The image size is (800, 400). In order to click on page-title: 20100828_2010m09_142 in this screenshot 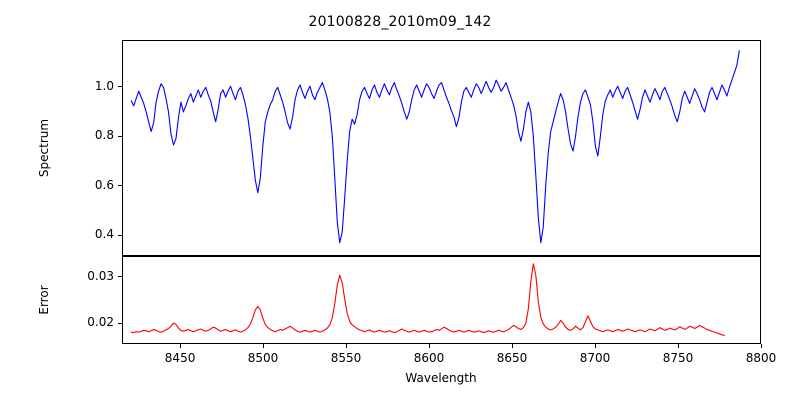, I will do `click(400, 22)`.